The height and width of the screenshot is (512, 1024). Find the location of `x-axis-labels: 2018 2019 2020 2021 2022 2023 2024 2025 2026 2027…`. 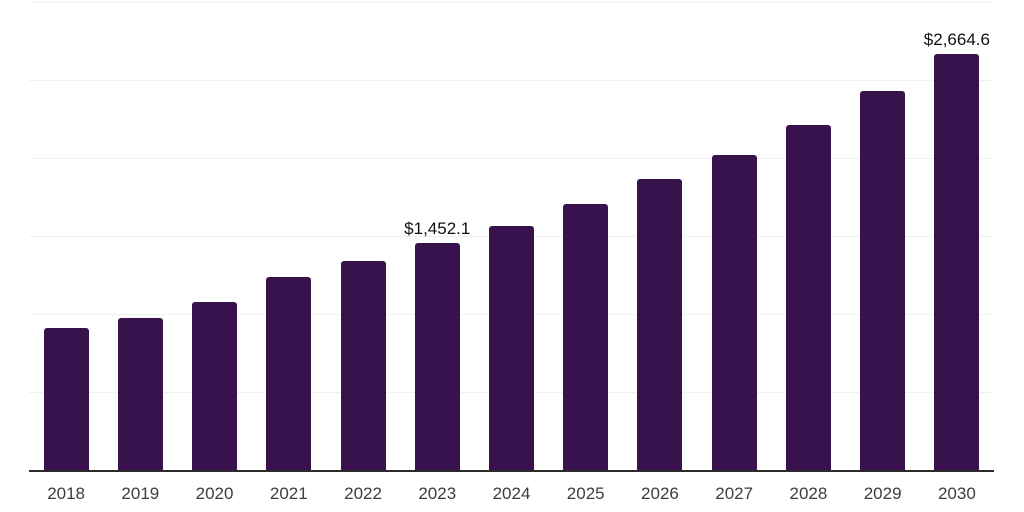

x-axis-labels: 2018 2019 2020 2021 2022 2023 2024 2025 2026 2027… is located at coordinates (511, 496).